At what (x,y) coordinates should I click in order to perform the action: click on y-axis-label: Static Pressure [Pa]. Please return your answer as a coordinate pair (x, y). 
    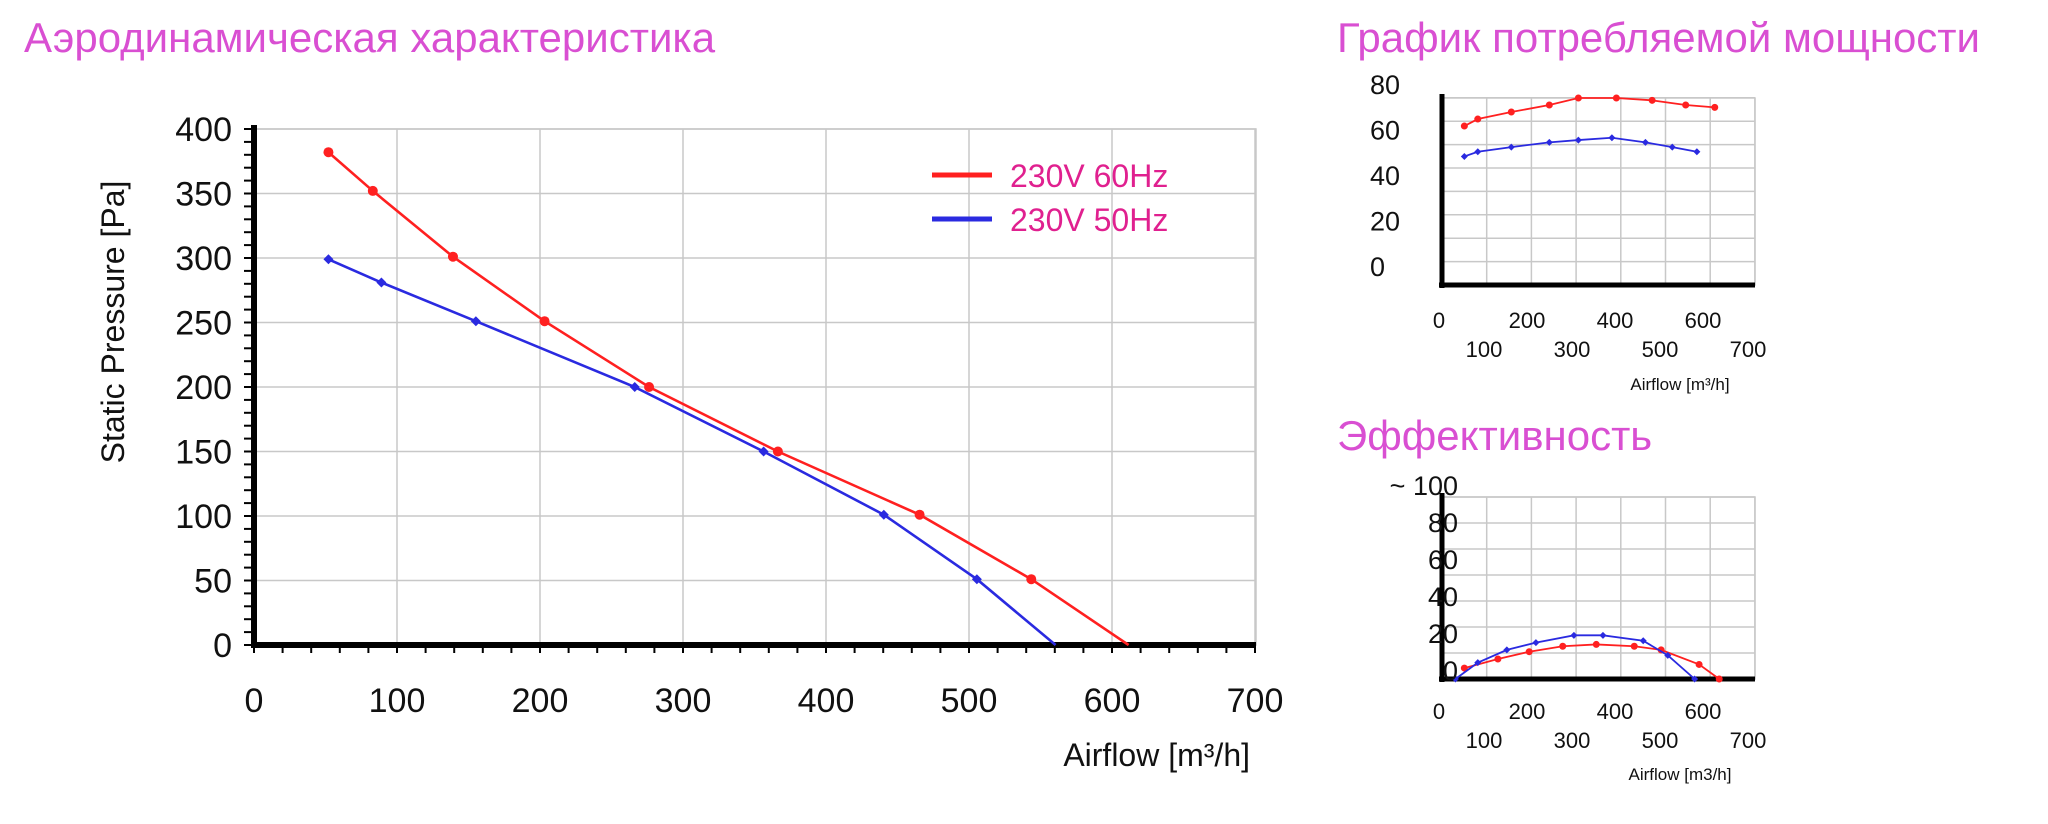
    Looking at the image, I should click on (113, 322).